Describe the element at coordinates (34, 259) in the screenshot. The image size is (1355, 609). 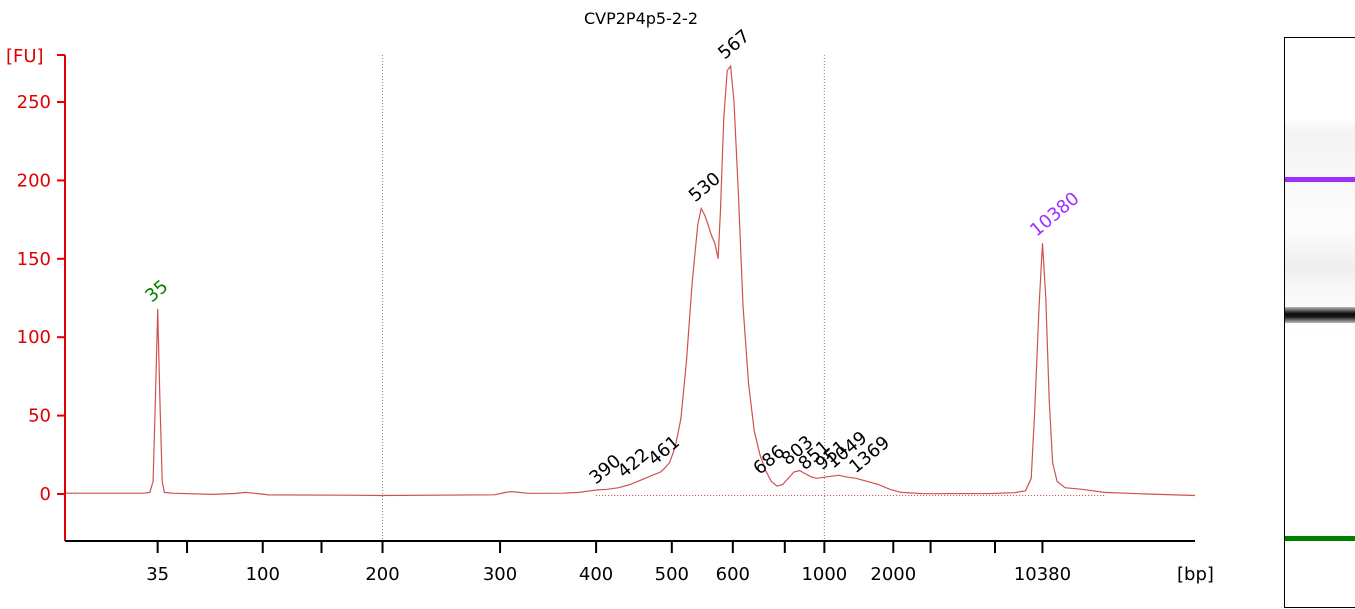
I see `y-tick-label: 150` at that location.